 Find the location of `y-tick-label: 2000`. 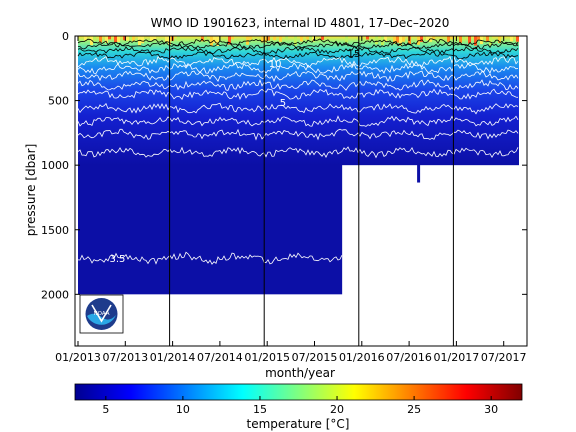

y-tick-label: 2000 is located at coordinates (55, 294).